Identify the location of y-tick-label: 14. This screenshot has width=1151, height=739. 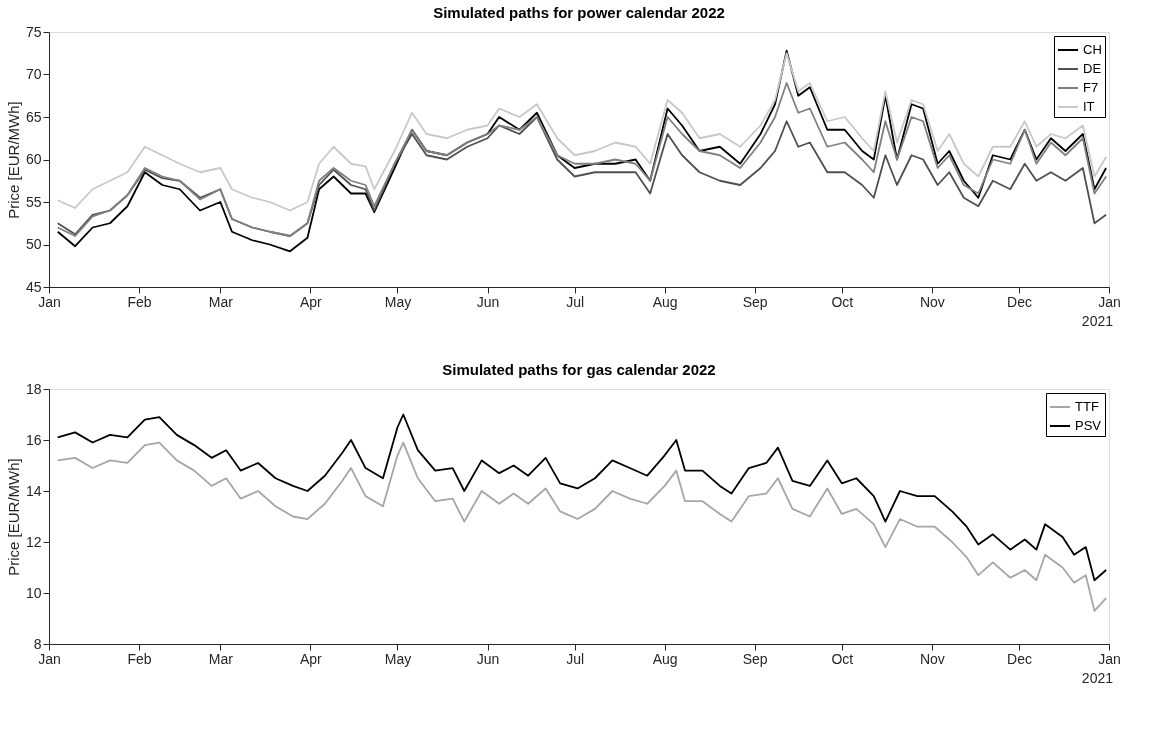
(33, 490).